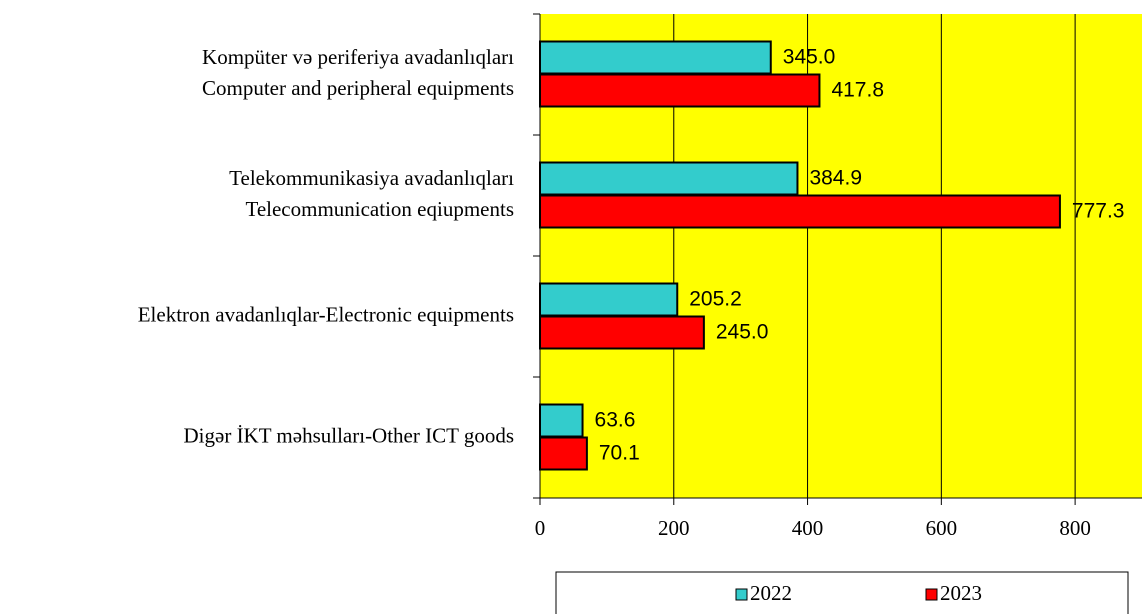 Image resolution: width=1148 pixels, height=614 pixels. I want to click on data-label: 205.2, so click(715, 299).